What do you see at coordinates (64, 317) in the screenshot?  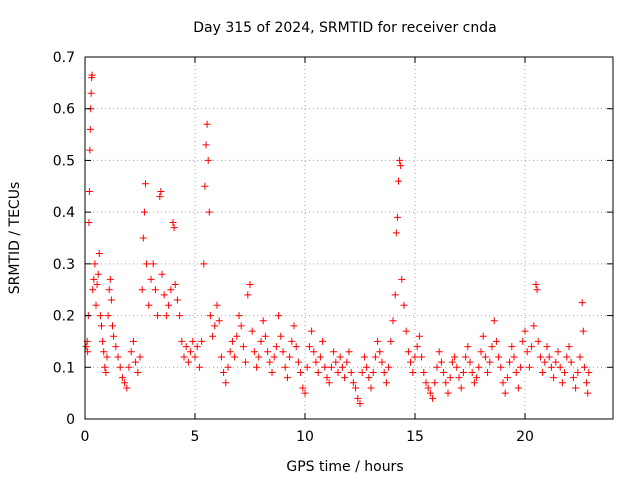 I see `y-tick-label: 0.2` at bounding box center [64, 317].